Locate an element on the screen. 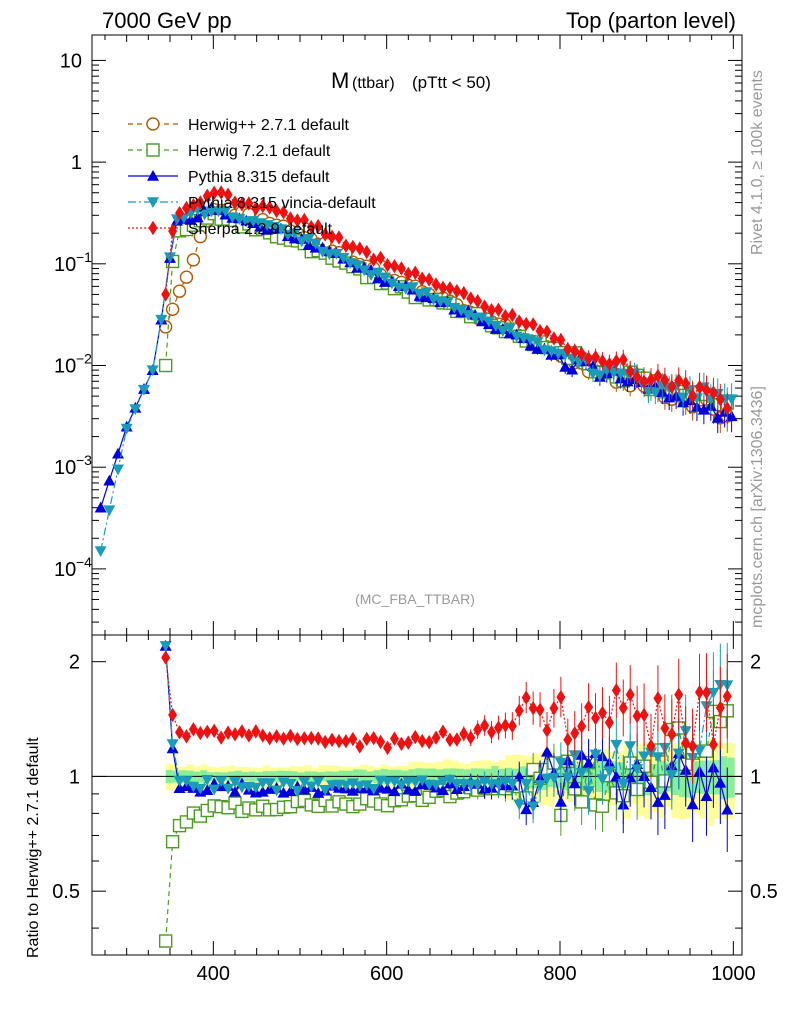 The image size is (786, 1024). legend-label: Herwig 7.2.1 default is located at coordinates (259, 151).